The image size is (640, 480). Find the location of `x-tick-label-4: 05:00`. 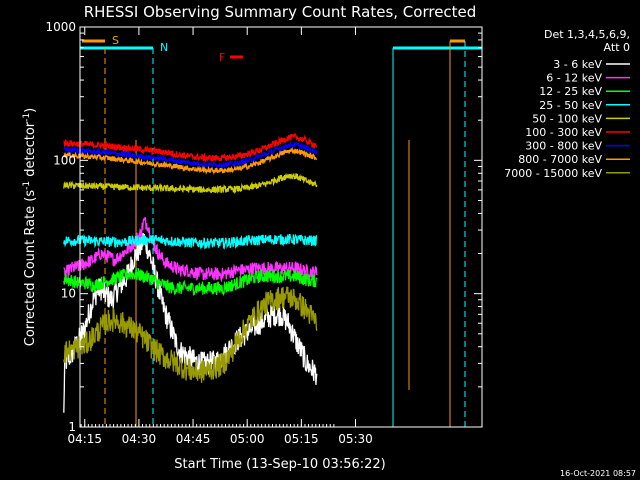

x-tick-label-4: 05:00 is located at coordinates (247, 439).